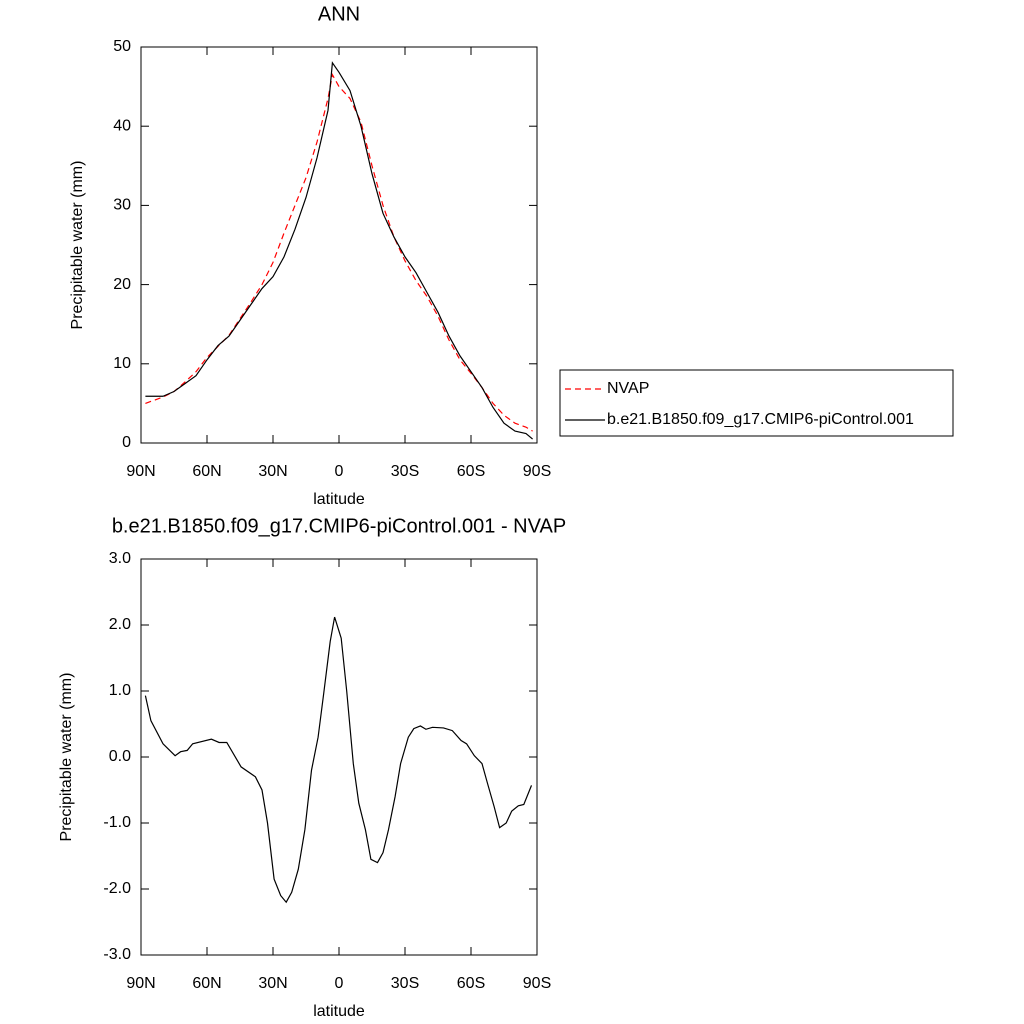 The width and height of the screenshot is (1024, 1024). What do you see at coordinates (117, 888) in the screenshot?
I see `y-tick-label: -2.0` at bounding box center [117, 888].